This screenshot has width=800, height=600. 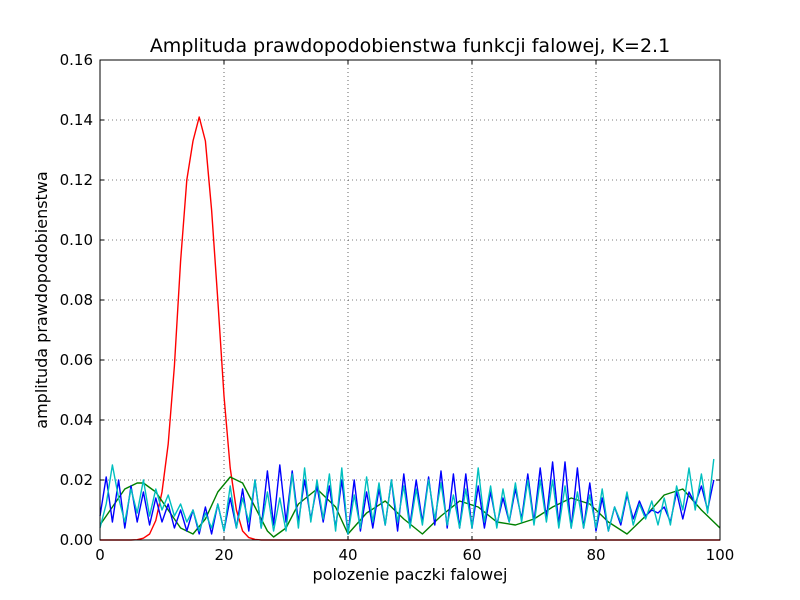 I want to click on y-tick-label: 0.02, so click(x=76, y=480).